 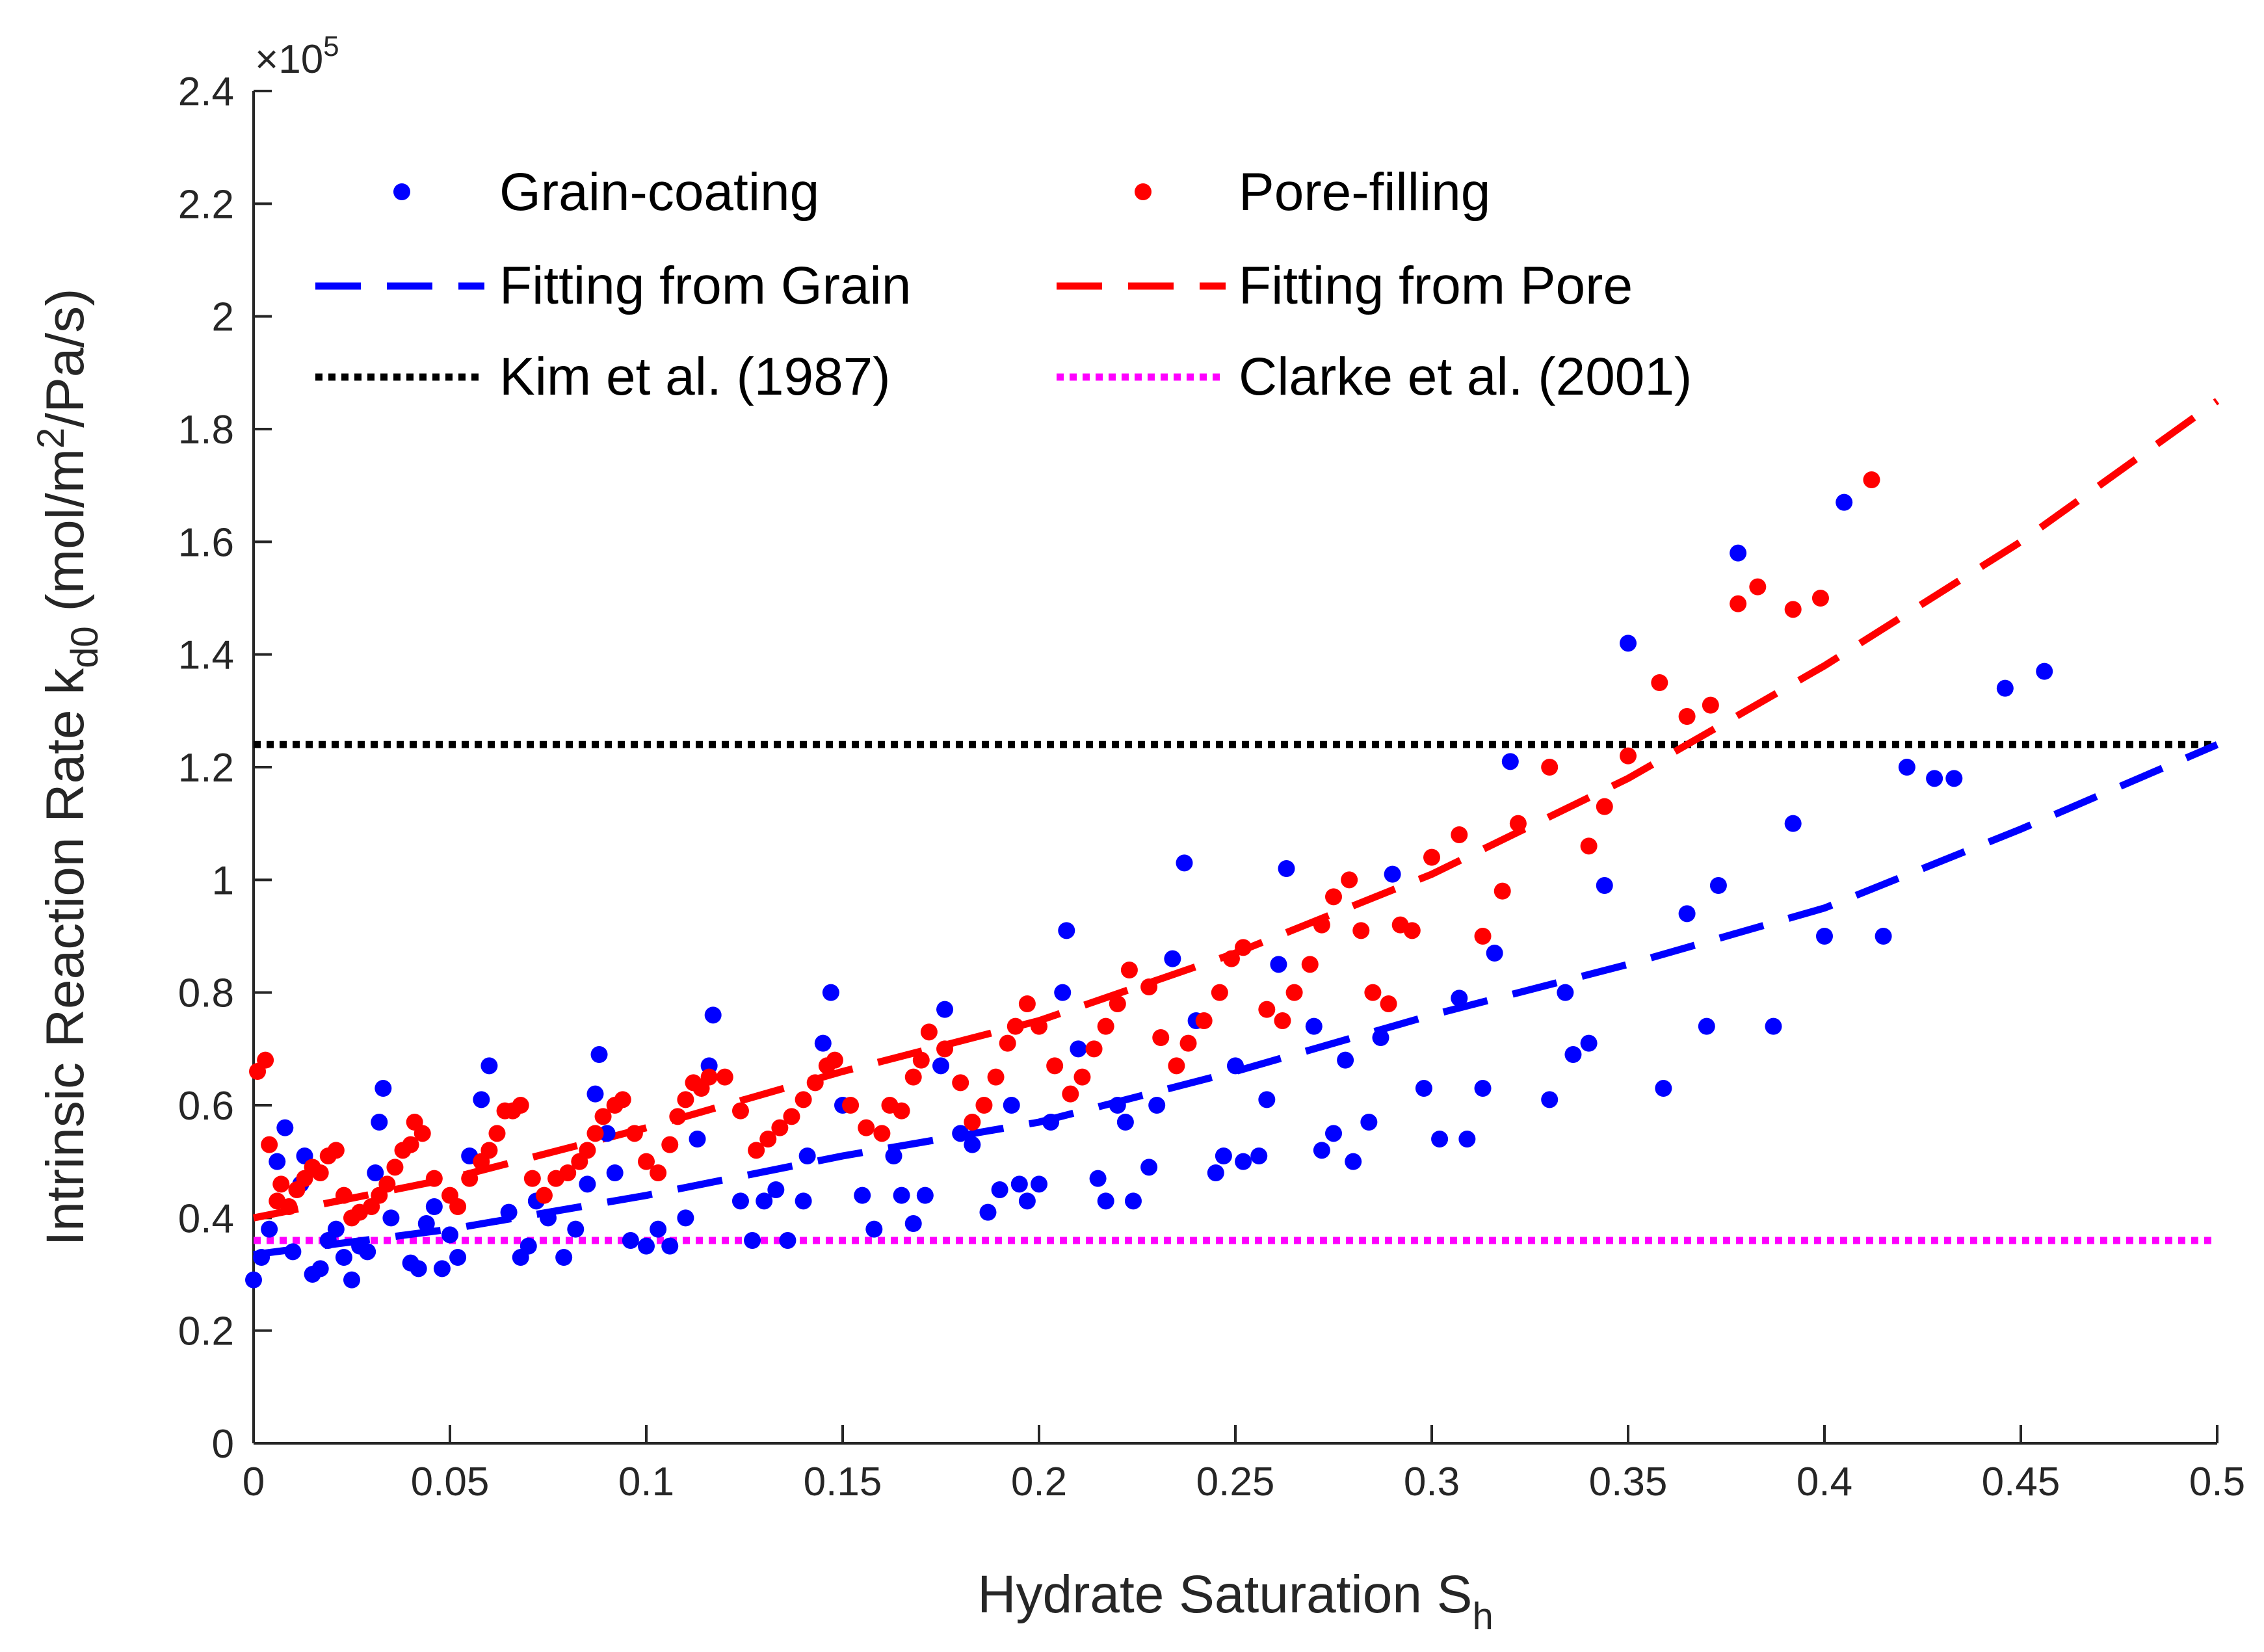 I want to click on legend-label-pore-filling: Pore-filling, so click(x=1365, y=192).